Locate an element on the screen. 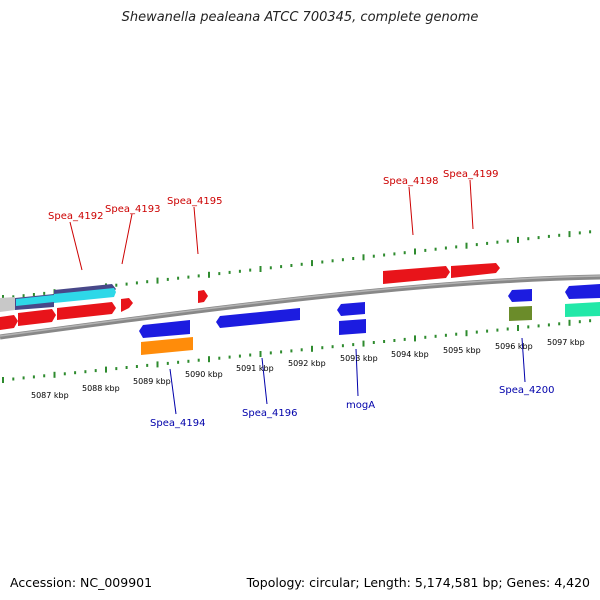  gene-label-moga: mogA is located at coordinates (360, 405).